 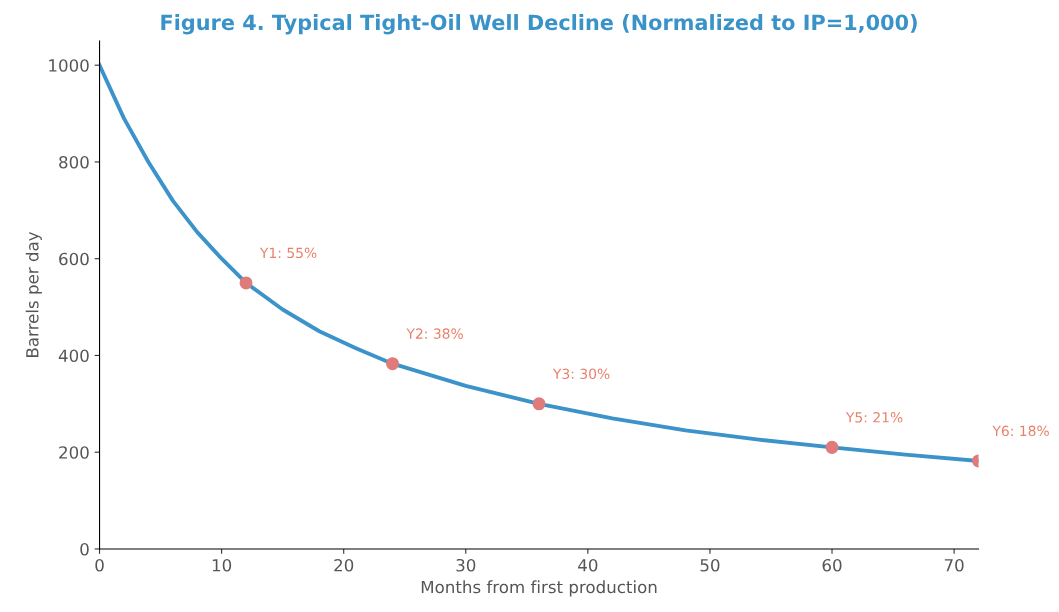 What do you see at coordinates (588, 565) in the screenshot?
I see `x-tick-label: 40` at bounding box center [588, 565].